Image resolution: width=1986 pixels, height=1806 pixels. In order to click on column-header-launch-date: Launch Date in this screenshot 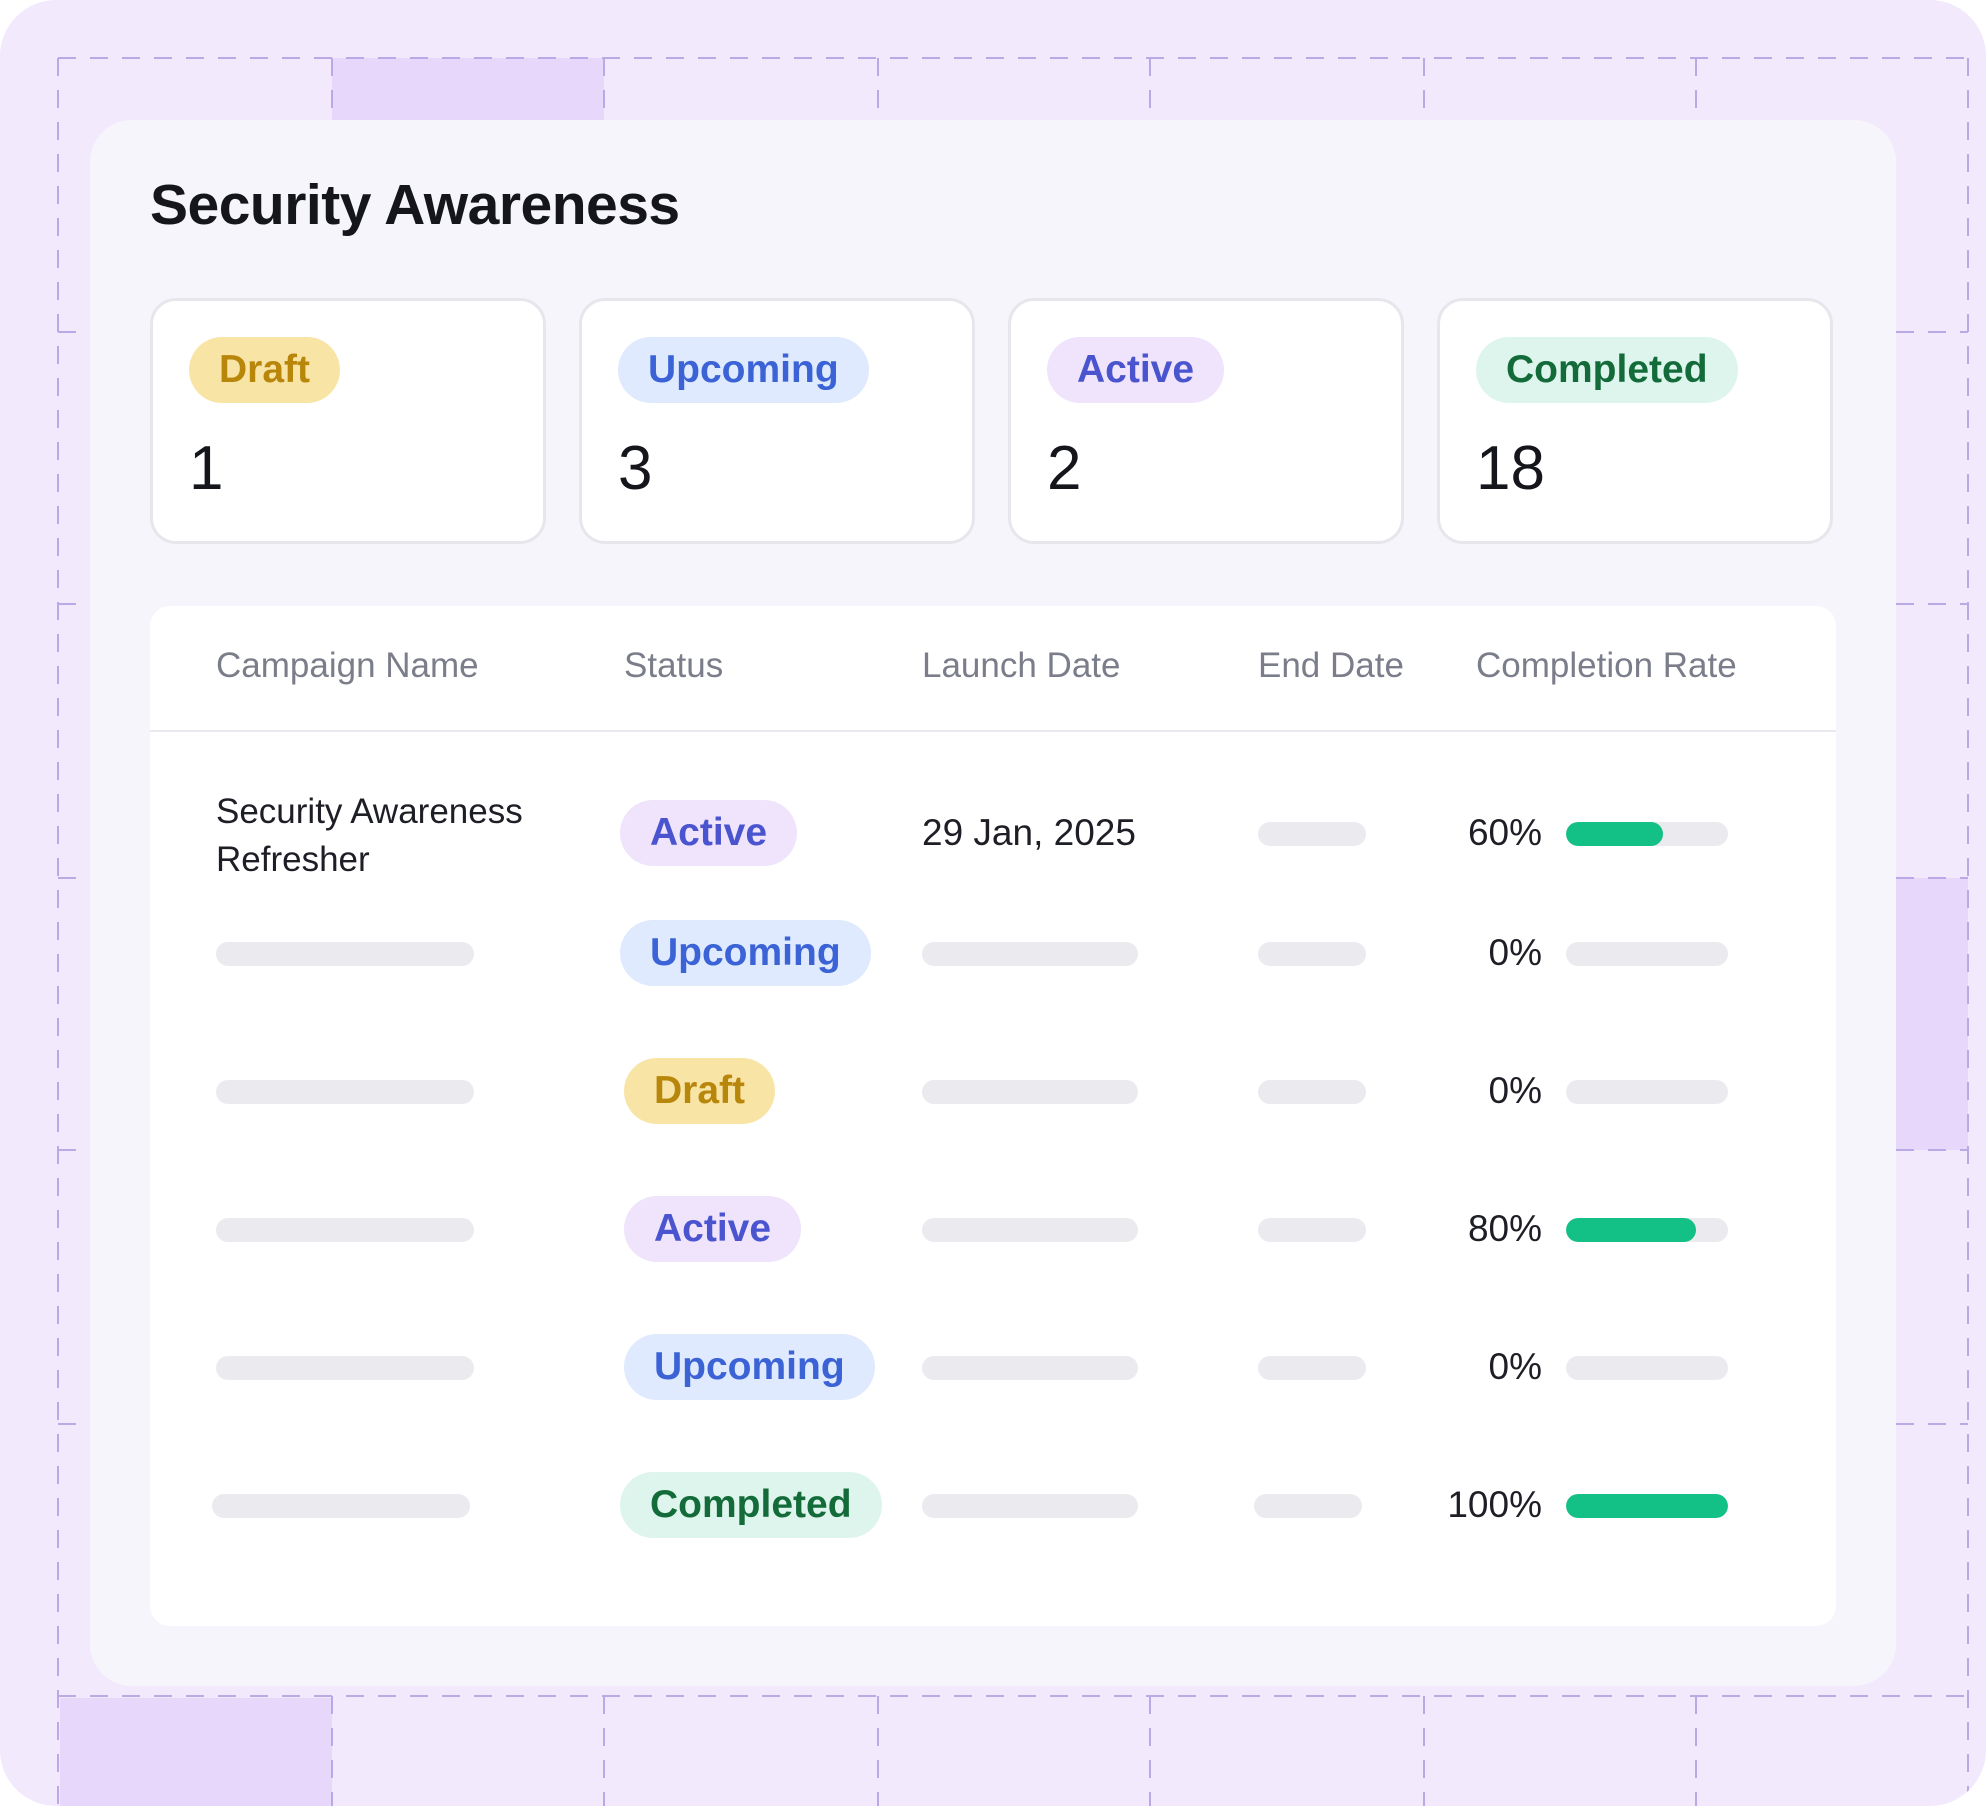, I will do `click(1021, 665)`.